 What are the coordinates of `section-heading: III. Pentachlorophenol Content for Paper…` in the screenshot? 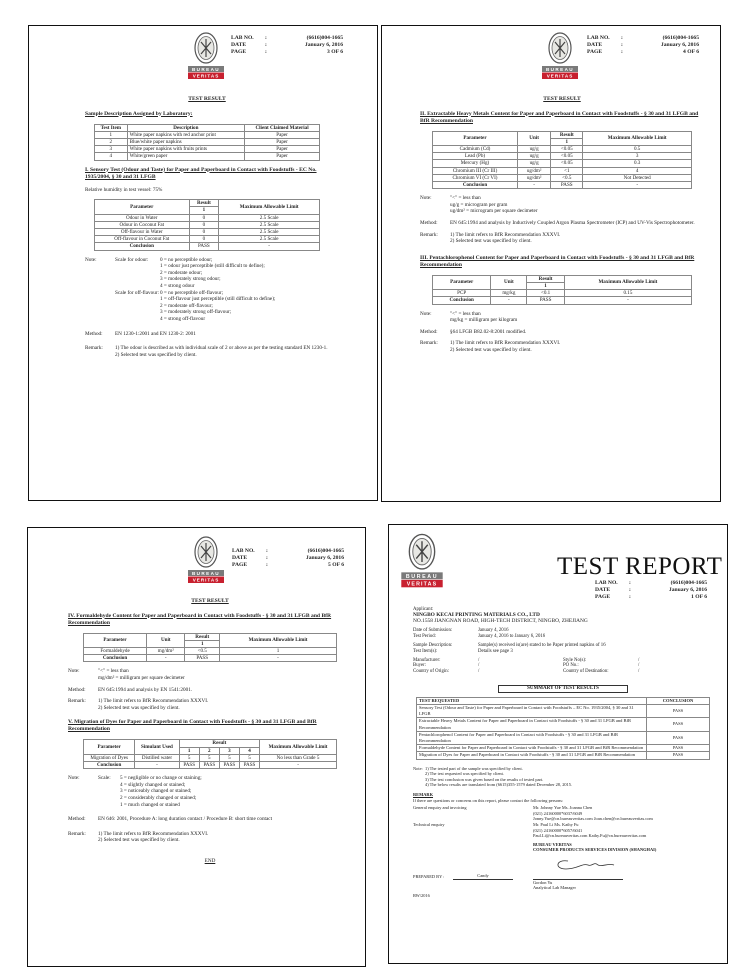 It's located at (557, 261).